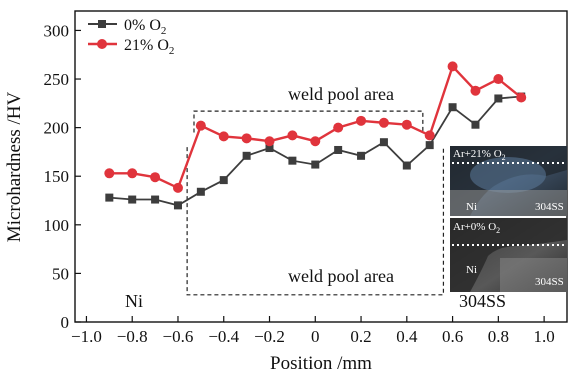 The image size is (574, 375). I want to click on x-tick-label: −0.6, so click(178, 336).